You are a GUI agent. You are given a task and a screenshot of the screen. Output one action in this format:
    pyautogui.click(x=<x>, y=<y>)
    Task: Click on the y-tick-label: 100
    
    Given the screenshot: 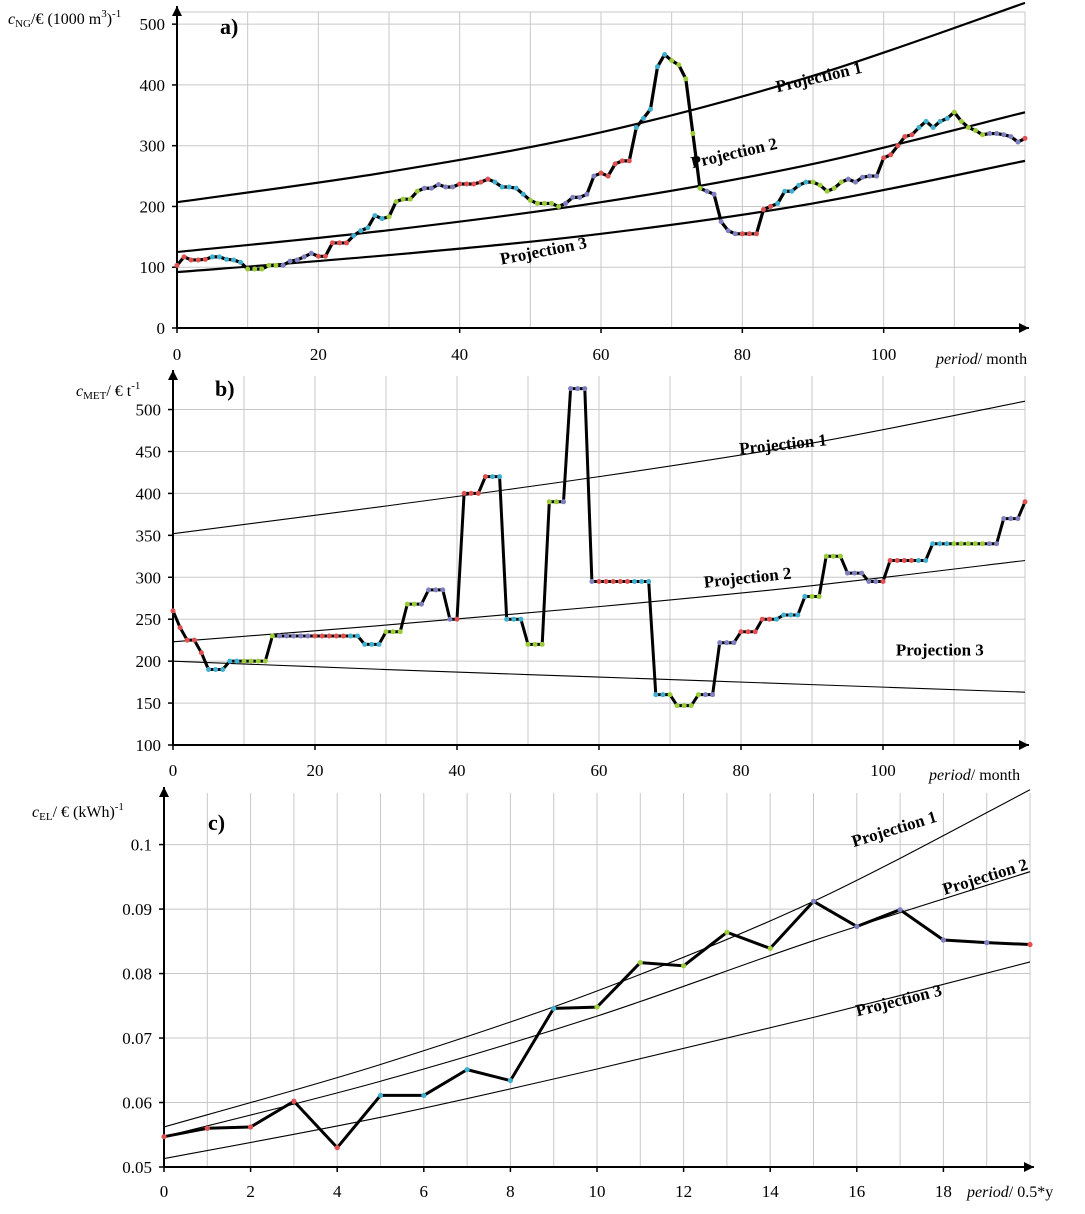 What is the action you would take?
    pyautogui.click(x=153, y=267)
    